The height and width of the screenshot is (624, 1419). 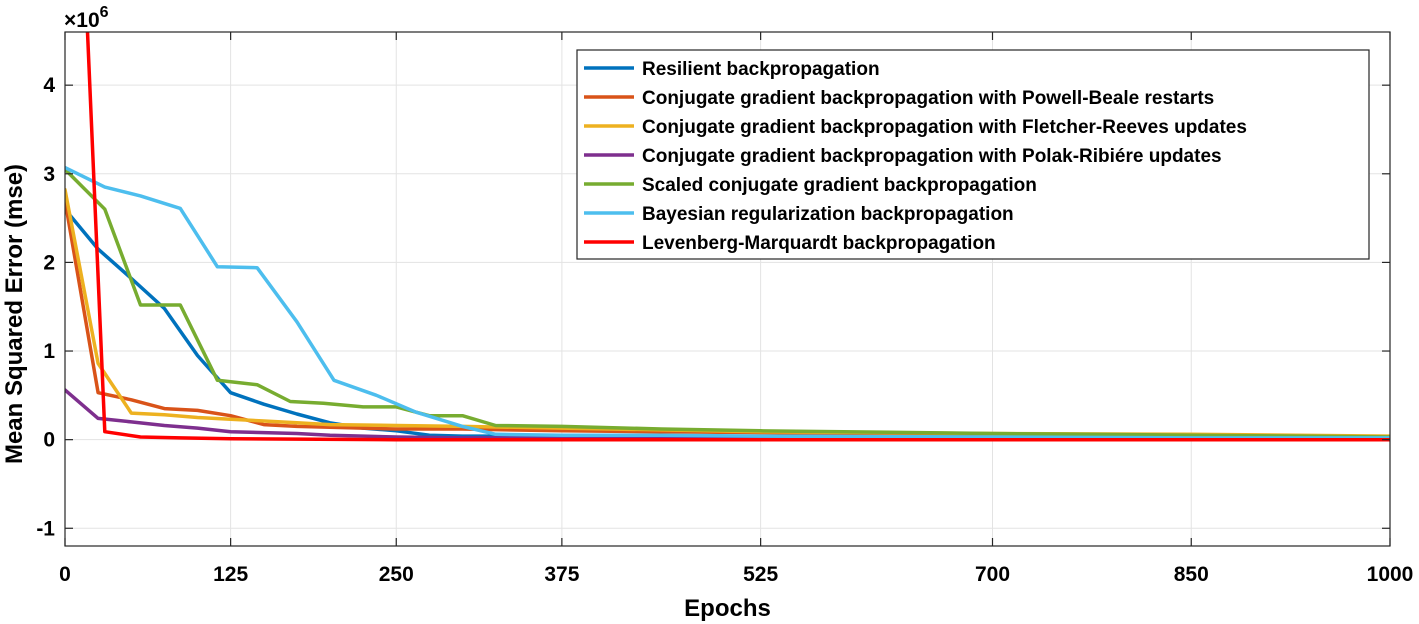 What do you see at coordinates (819, 243) in the screenshot?
I see `legend-label: Levenberg-Marquardt backpropagation` at bounding box center [819, 243].